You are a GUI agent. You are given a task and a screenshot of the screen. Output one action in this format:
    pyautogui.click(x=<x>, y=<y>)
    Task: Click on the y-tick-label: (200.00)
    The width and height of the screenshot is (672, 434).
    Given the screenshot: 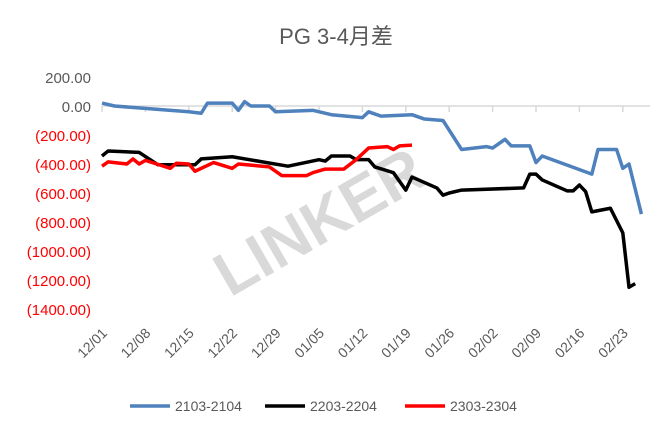 What is the action you would take?
    pyautogui.click(x=63, y=136)
    